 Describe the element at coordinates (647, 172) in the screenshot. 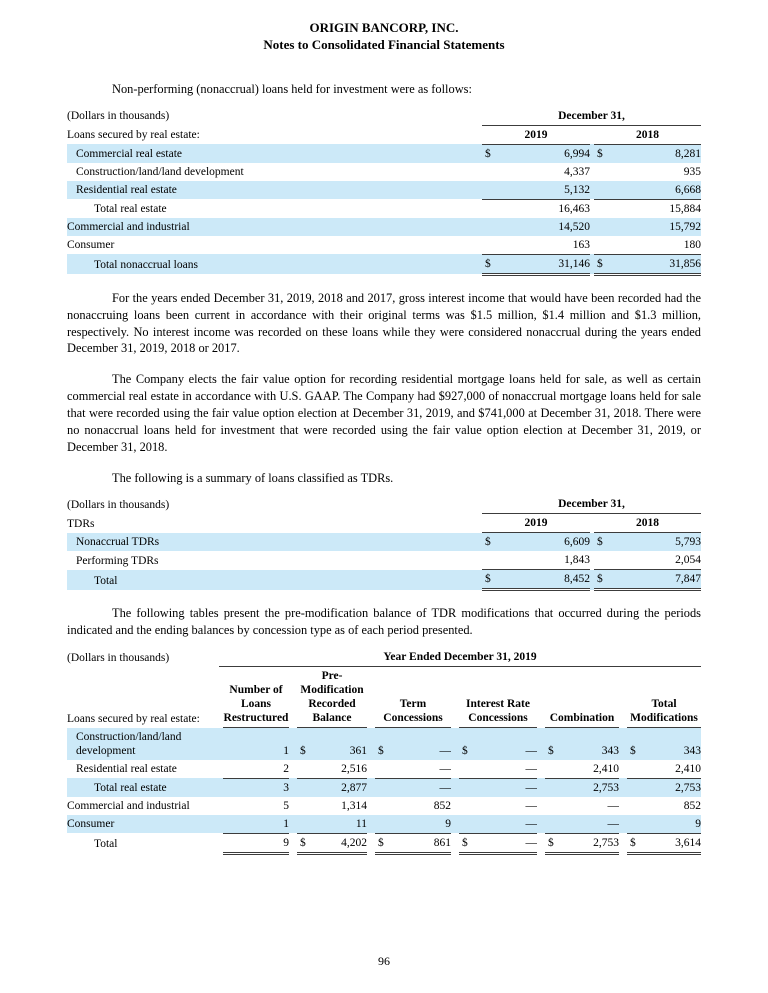

I see `value-cell: 935` at that location.